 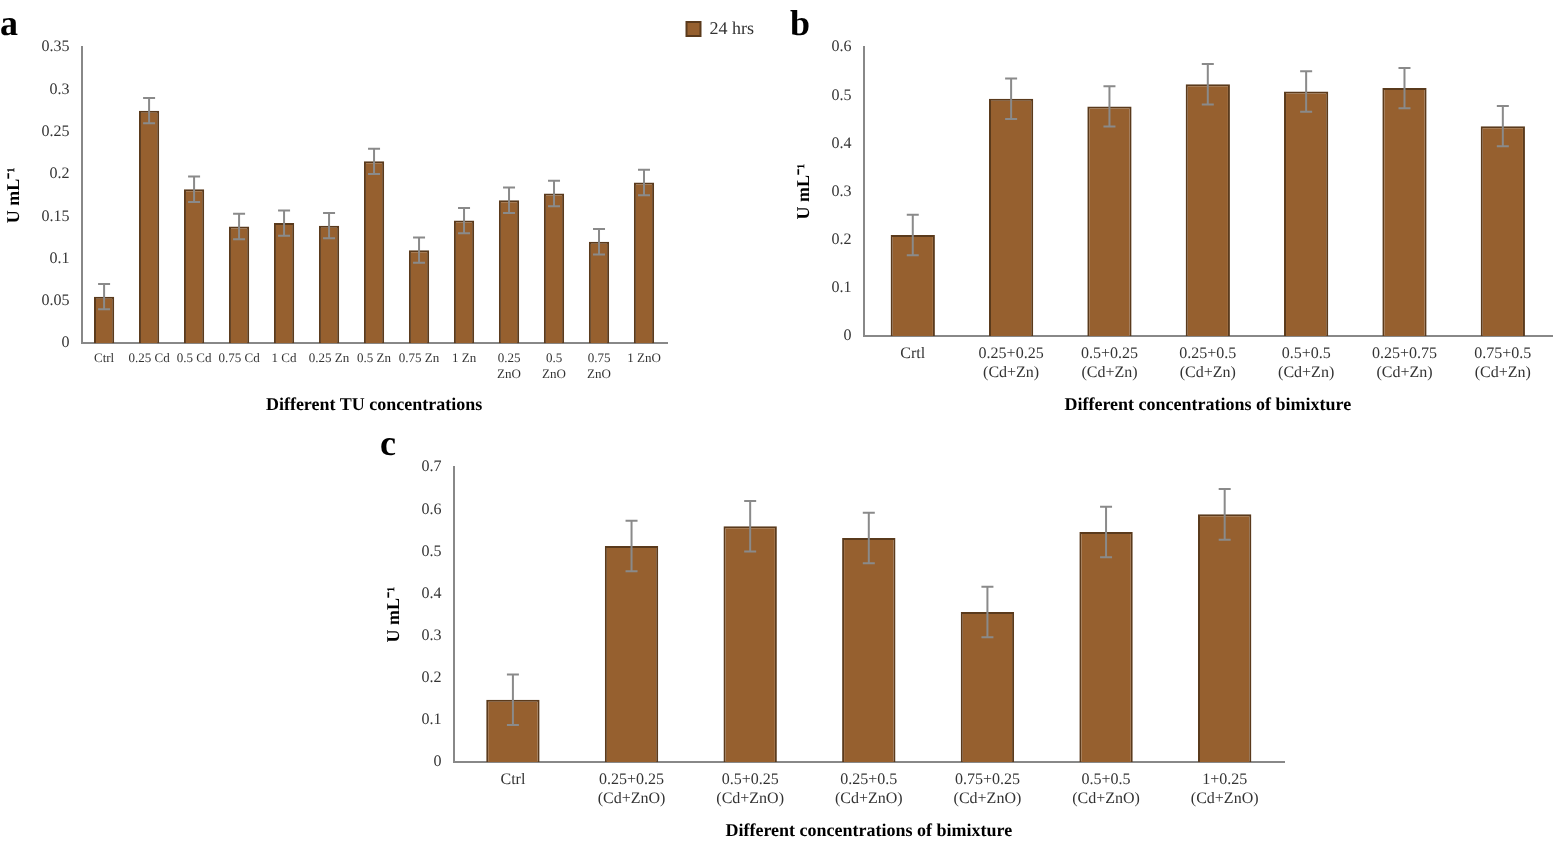 What do you see at coordinates (987, 788) in the screenshot?
I see `x-tick-label: 0.75+0.25 (Cd+ZnO)` at bounding box center [987, 788].